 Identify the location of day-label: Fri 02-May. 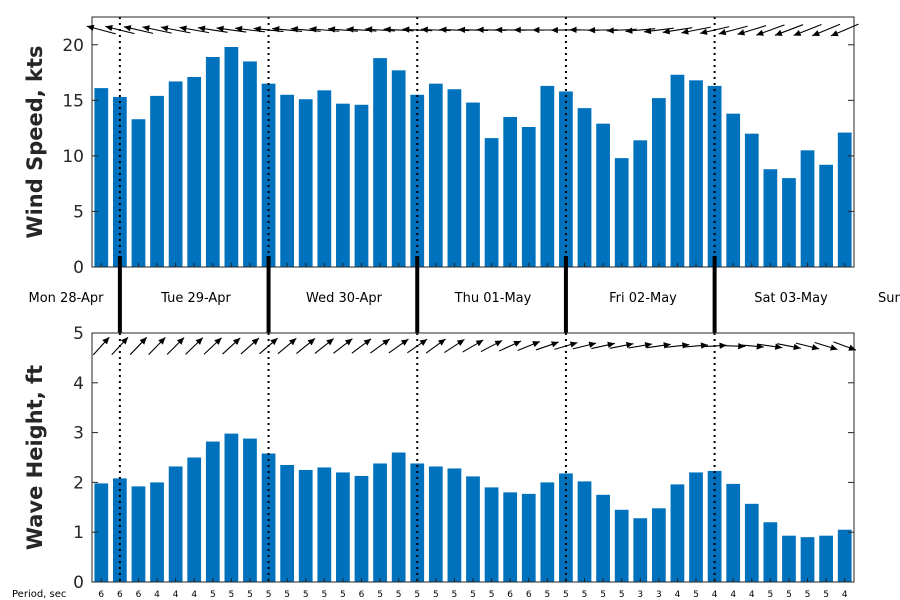
(643, 298).